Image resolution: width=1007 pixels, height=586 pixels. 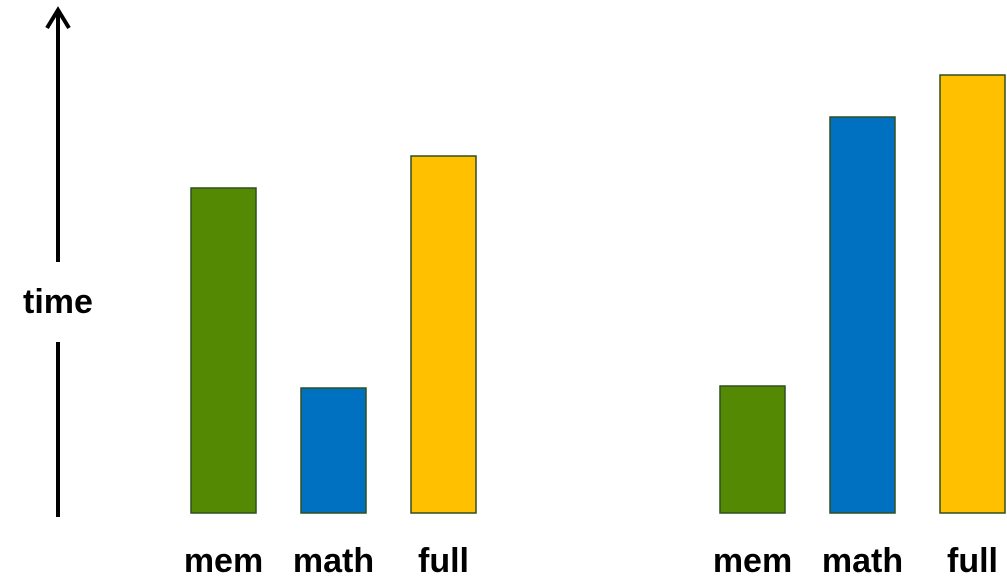 I want to click on right-tick-label-math: math, so click(x=862, y=561).